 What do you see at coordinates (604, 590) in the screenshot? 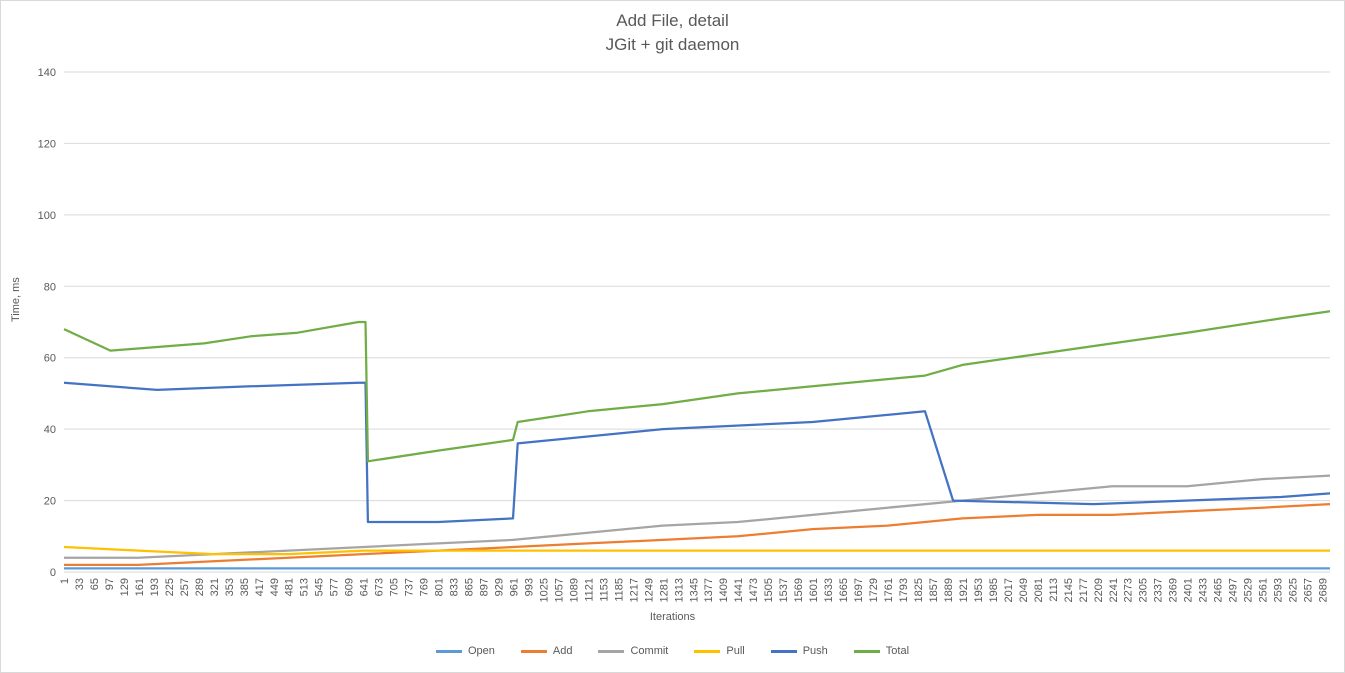
I see `x-tick-label: 1153` at bounding box center [604, 590].